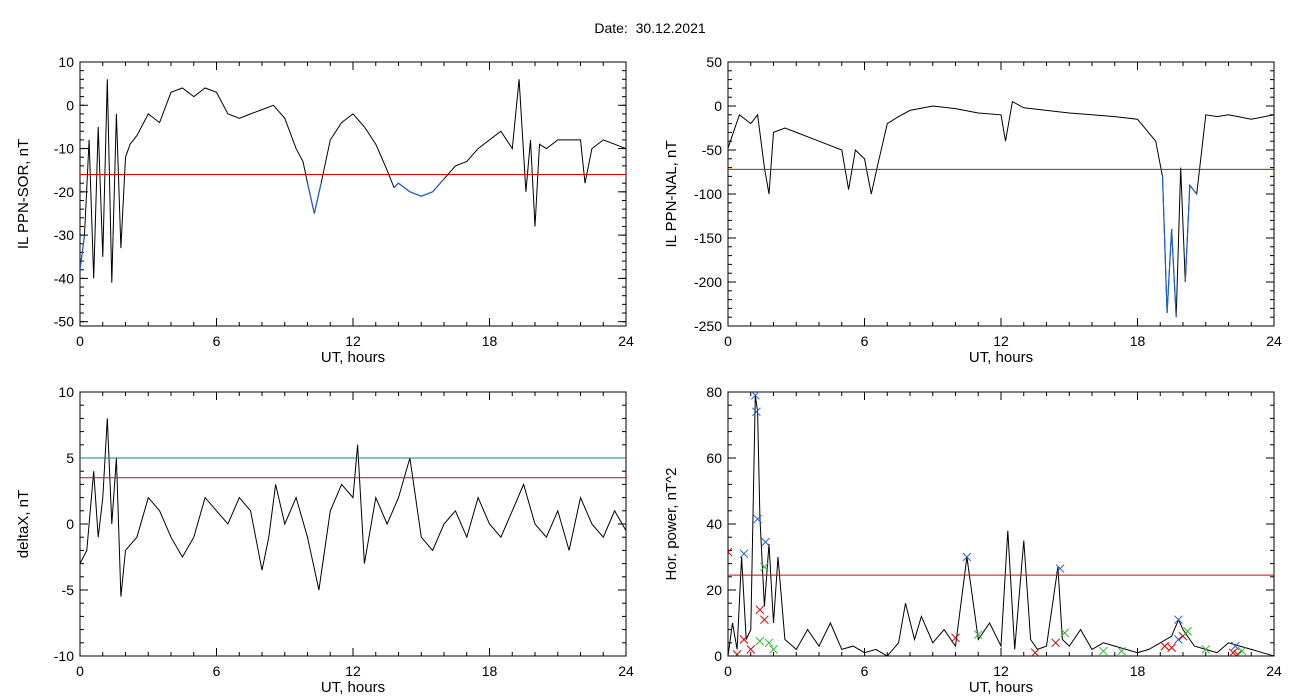  Describe the element at coordinates (714, 392) in the screenshot. I see `y-tick-label: 80` at that location.